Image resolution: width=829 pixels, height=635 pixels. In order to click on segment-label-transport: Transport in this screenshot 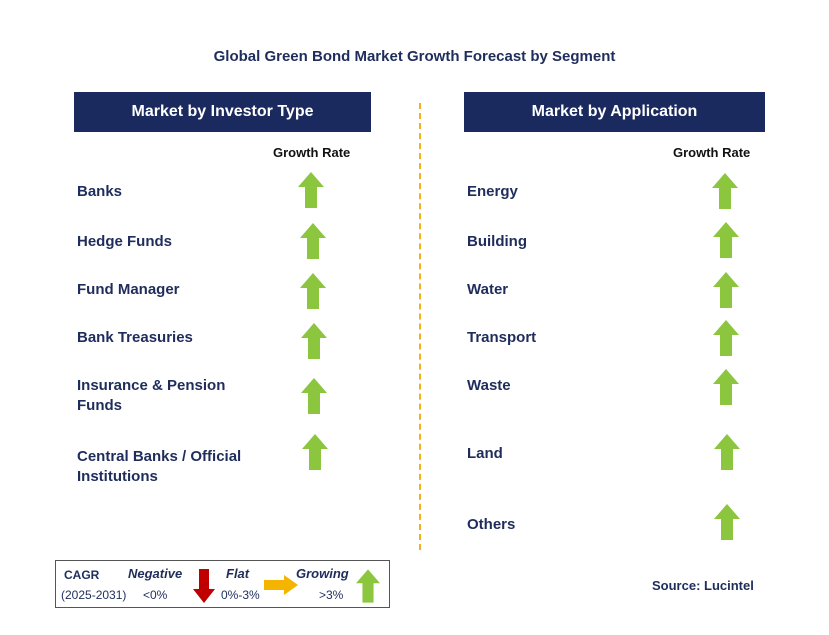, I will do `click(502, 337)`.